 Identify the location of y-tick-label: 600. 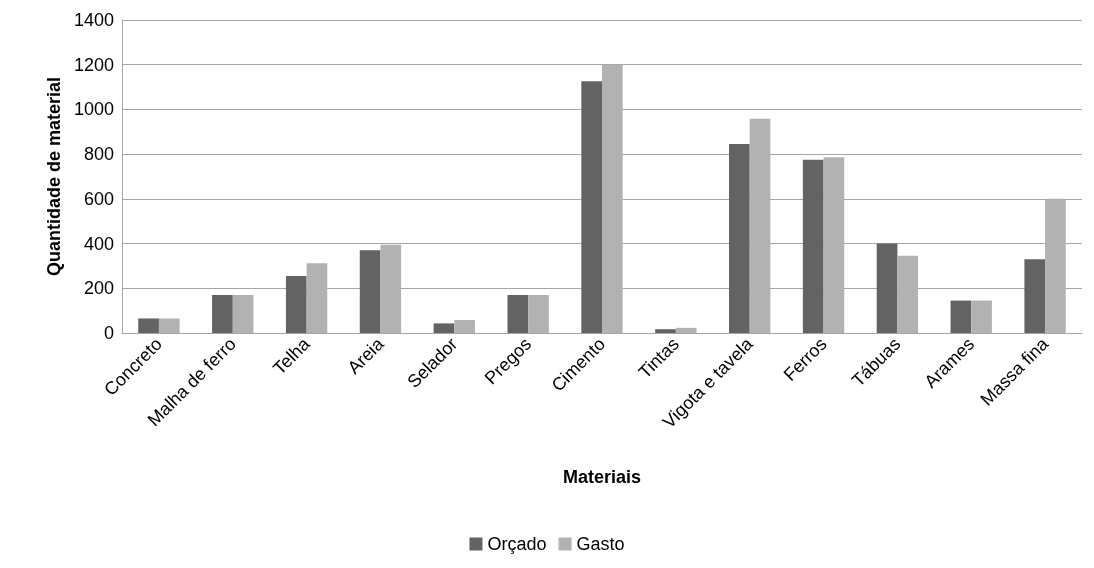
(98, 198).